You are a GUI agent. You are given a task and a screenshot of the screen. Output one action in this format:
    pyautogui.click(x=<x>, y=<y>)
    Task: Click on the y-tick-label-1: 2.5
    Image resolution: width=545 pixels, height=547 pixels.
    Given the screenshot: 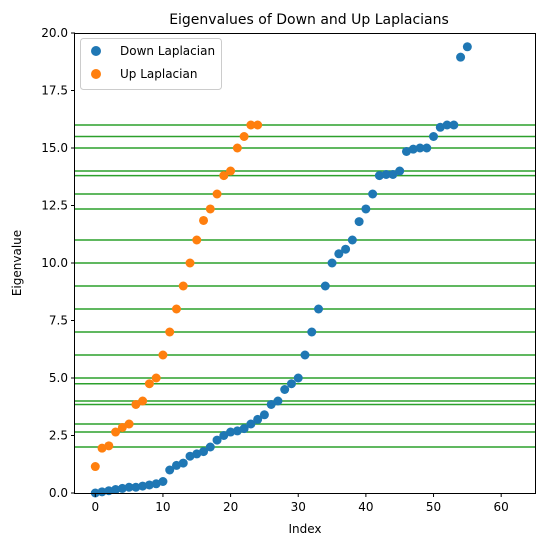 What is the action you would take?
    pyautogui.click(x=58, y=436)
    